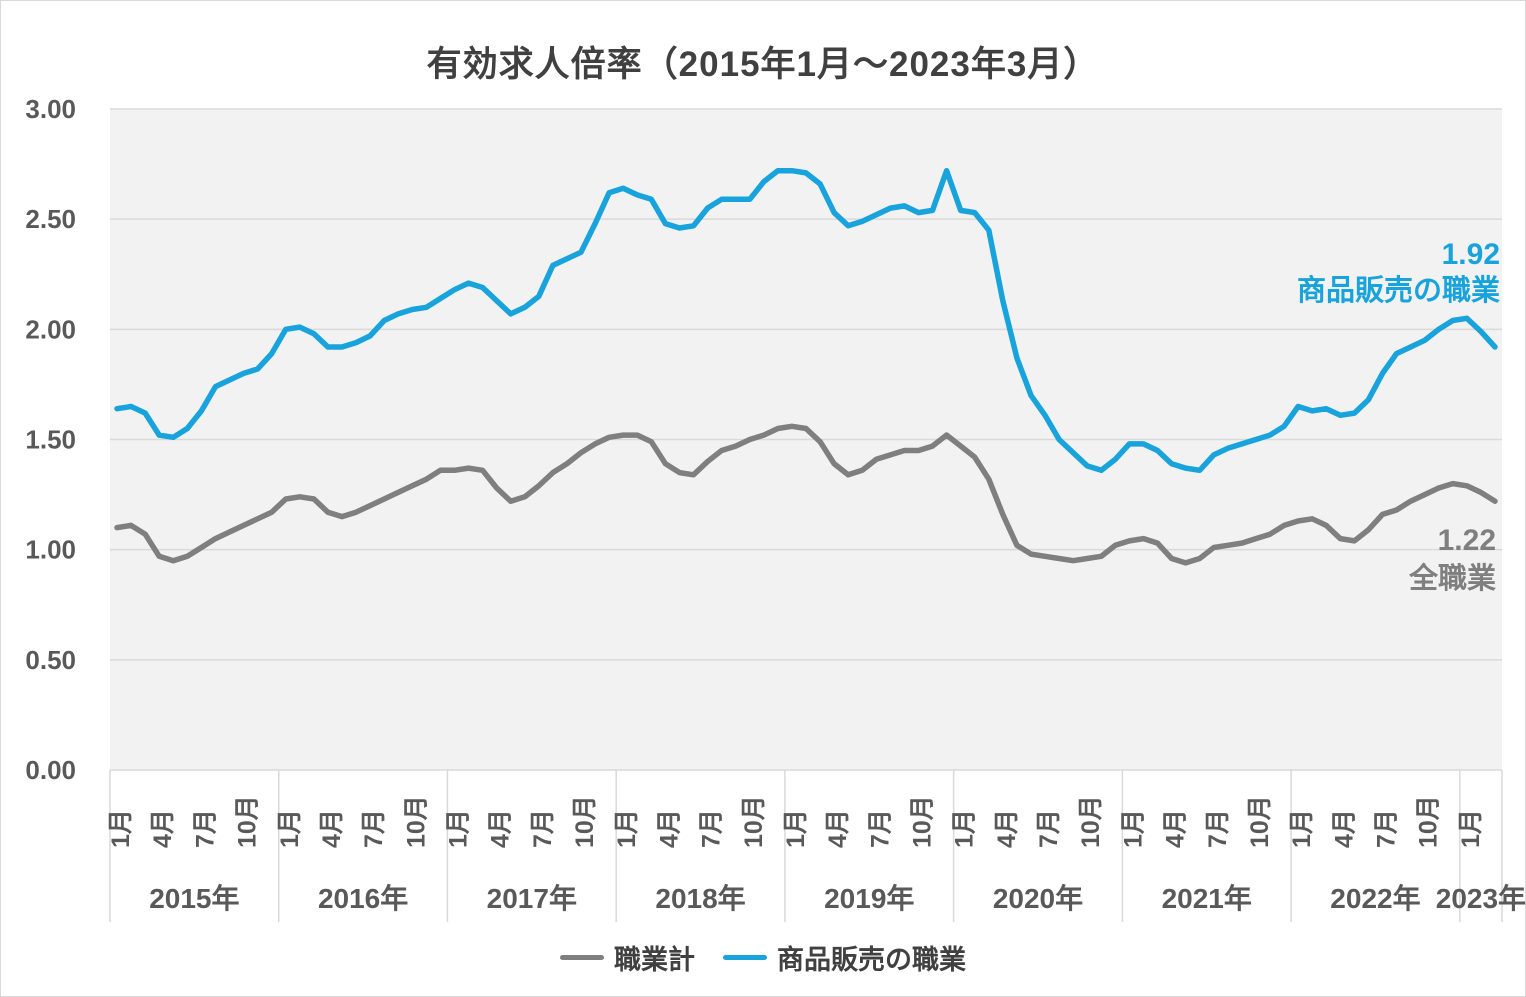 This screenshot has width=1526, height=997. What do you see at coordinates (654, 960) in the screenshot?
I see `legend-label-total: 職業計` at bounding box center [654, 960].